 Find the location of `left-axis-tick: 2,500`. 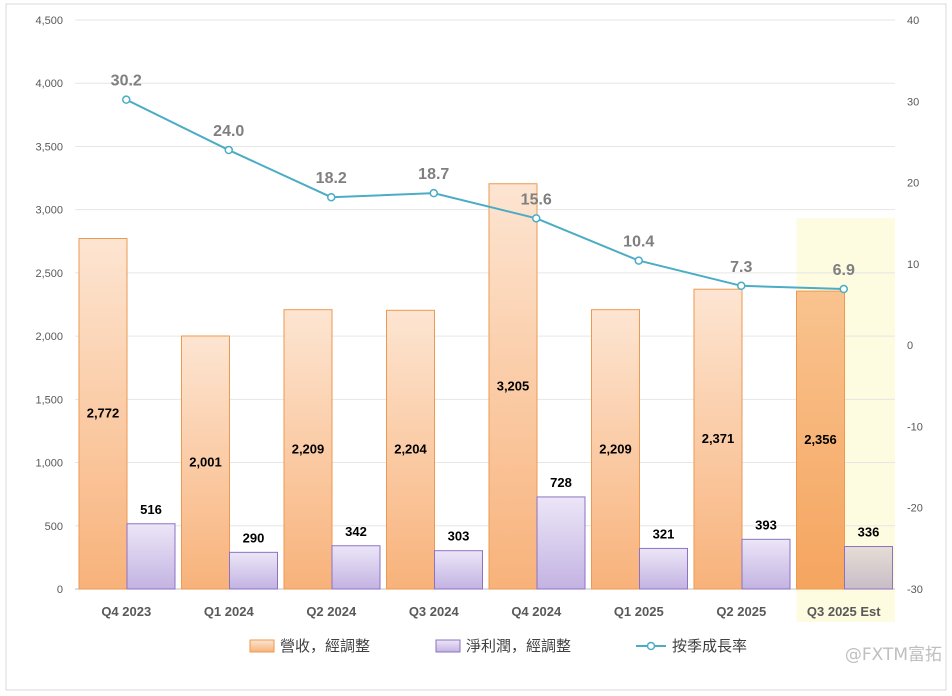

left-axis-tick: 2,500 is located at coordinates (49, 274).